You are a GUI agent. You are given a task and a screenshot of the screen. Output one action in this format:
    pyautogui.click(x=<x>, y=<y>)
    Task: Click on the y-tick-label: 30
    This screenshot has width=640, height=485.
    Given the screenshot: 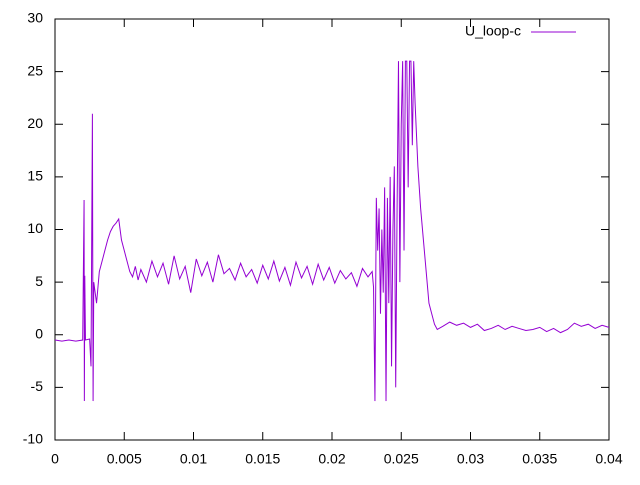 What is the action you would take?
    pyautogui.click(x=35, y=18)
    